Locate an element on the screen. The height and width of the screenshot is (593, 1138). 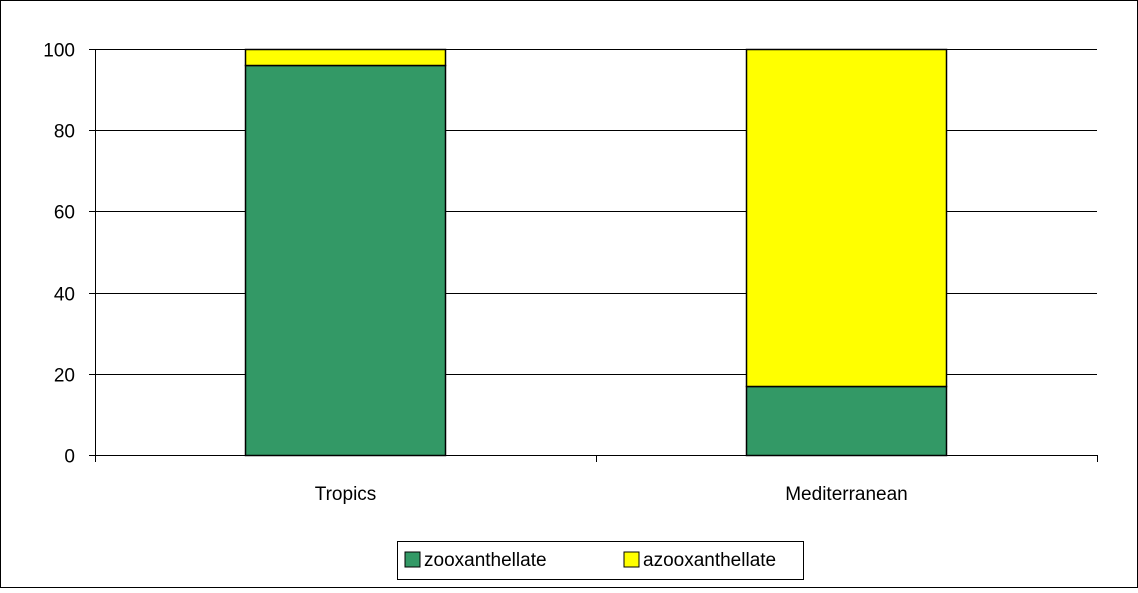
legend-label-azooxanthellate: azooxanthellate is located at coordinates (709, 560).